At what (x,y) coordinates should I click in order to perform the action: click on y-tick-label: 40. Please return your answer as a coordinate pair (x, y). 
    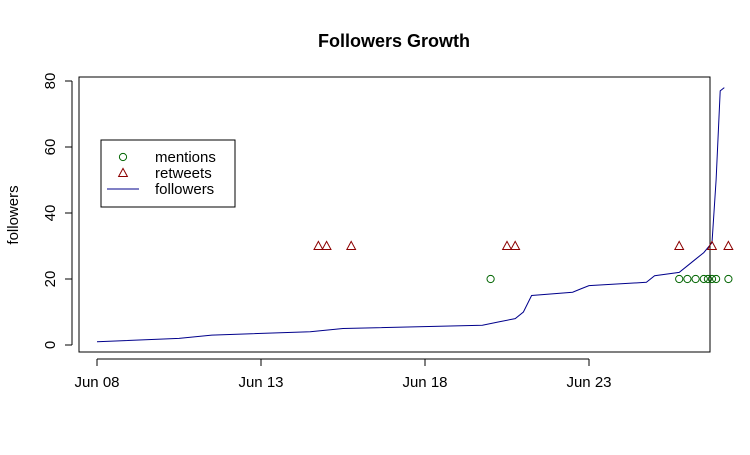
    Looking at the image, I should click on (50, 213).